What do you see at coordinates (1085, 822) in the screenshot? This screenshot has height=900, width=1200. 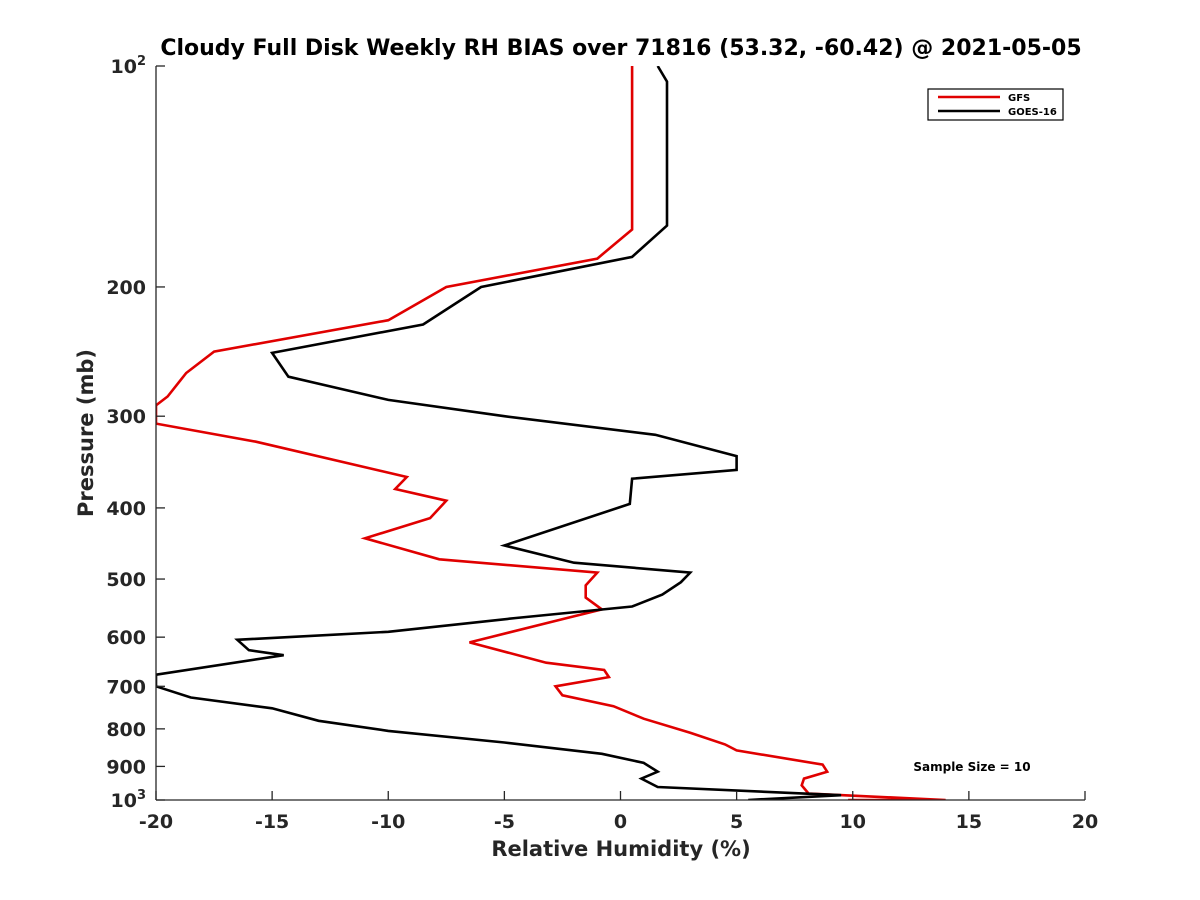 I see `x-tick-label: 20` at bounding box center [1085, 822].